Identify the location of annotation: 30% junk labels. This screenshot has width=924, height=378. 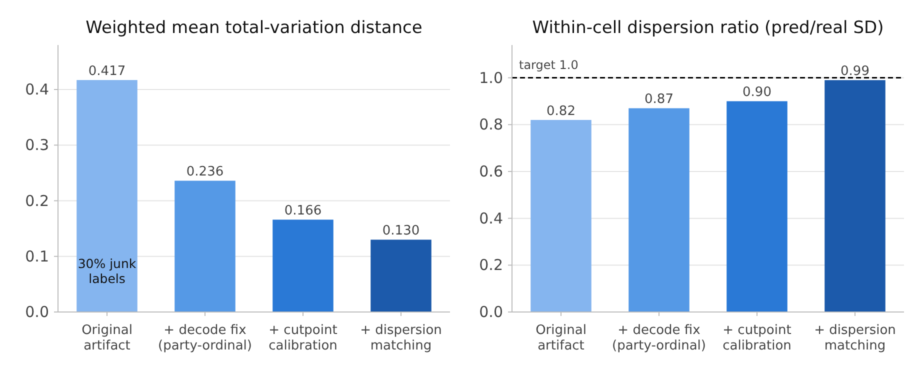
(107, 271).